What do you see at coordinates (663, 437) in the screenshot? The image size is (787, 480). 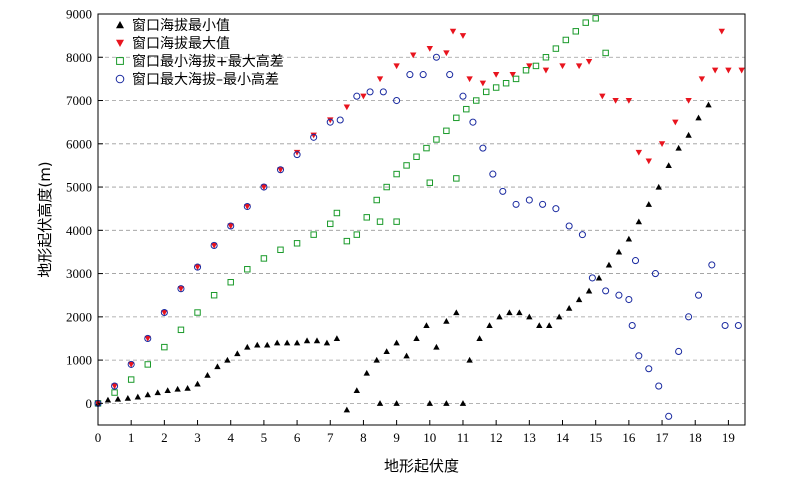 I see `x-tick-label-17: 17` at bounding box center [663, 437].